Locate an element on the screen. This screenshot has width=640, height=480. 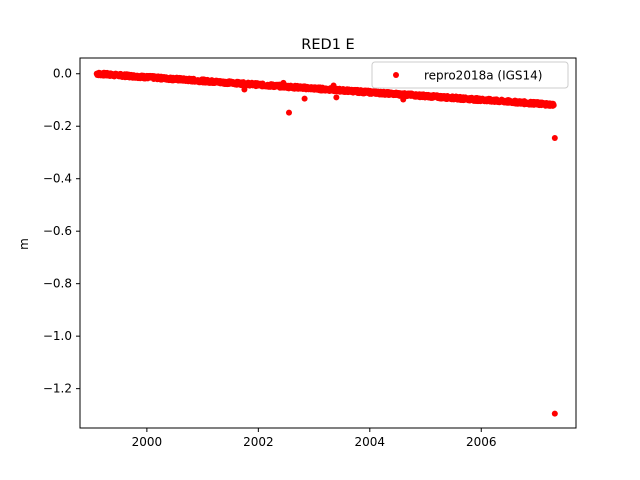
x-tick-label: 2000 is located at coordinates (147, 442).